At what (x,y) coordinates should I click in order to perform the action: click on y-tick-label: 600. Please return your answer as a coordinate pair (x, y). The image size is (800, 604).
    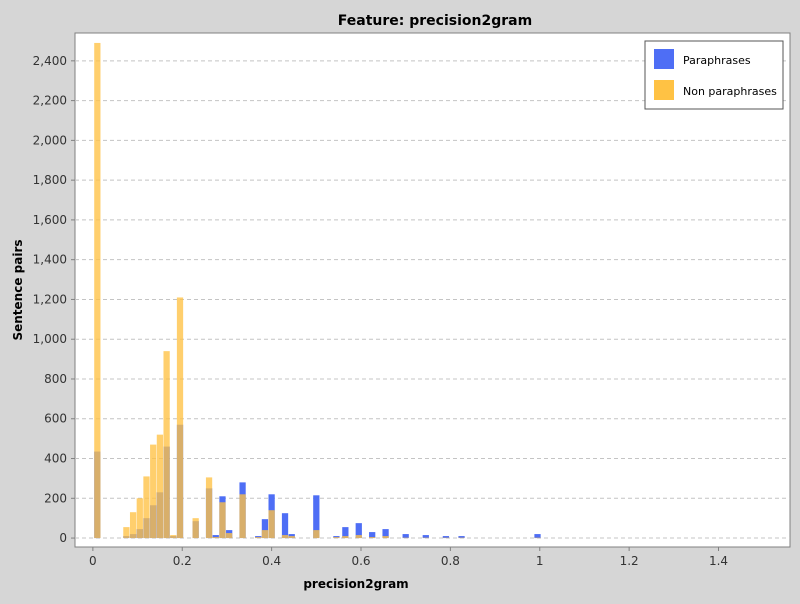
    Looking at the image, I should click on (55, 419).